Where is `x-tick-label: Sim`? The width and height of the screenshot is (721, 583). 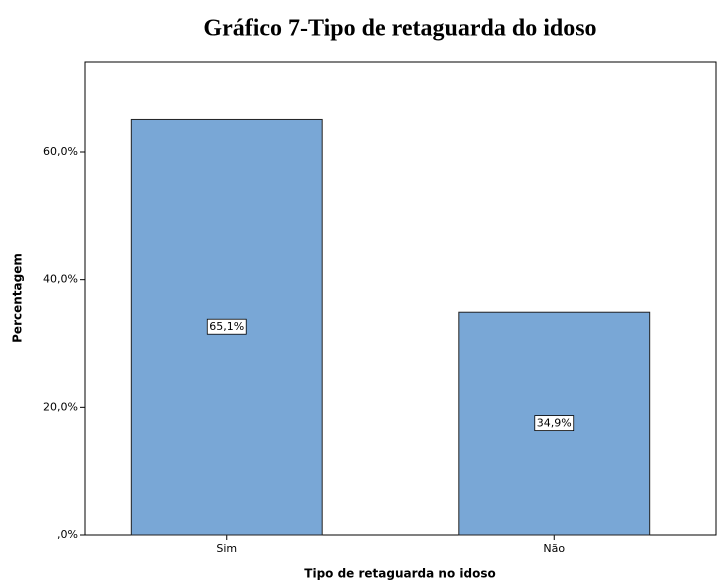 x-tick-label: Sim is located at coordinates (226, 548).